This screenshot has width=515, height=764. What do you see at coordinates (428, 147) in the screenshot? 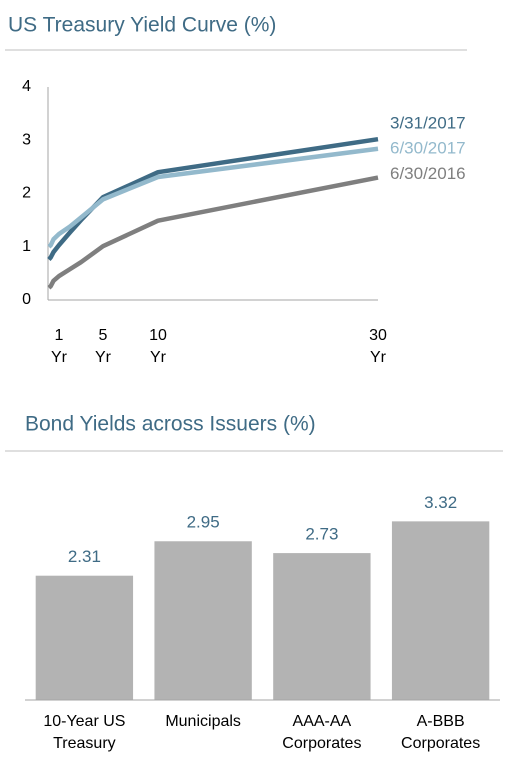
I see `series-label: 6/30/2017` at bounding box center [428, 147].